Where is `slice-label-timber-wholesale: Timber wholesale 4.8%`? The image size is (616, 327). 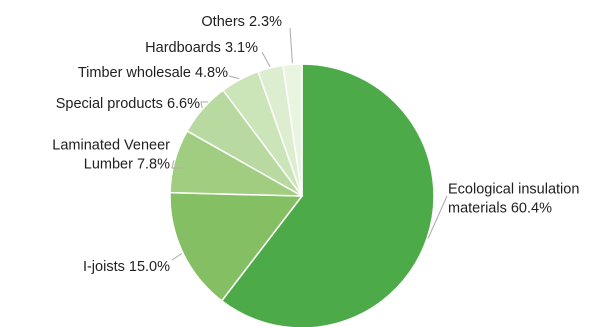 slice-label-timber-wholesale: Timber wholesale 4.8% is located at coordinates (153, 73).